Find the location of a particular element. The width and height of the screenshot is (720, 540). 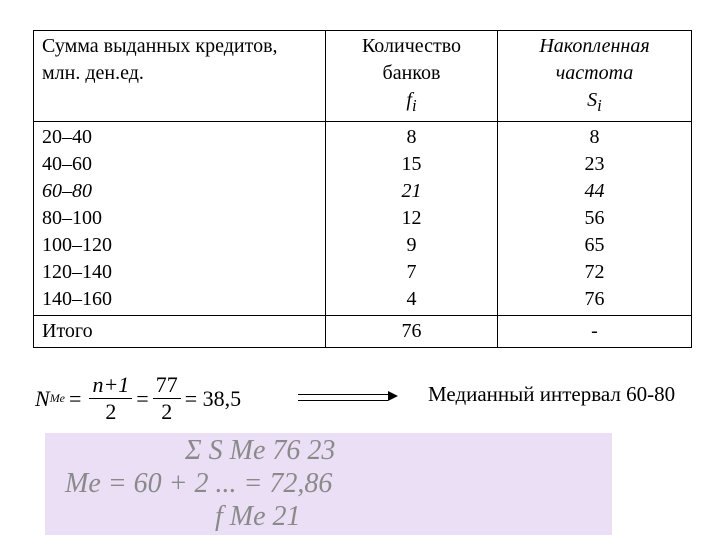

header-sum: Сумма выданных кредитов, млн. ден.ед. is located at coordinates (179, 76).